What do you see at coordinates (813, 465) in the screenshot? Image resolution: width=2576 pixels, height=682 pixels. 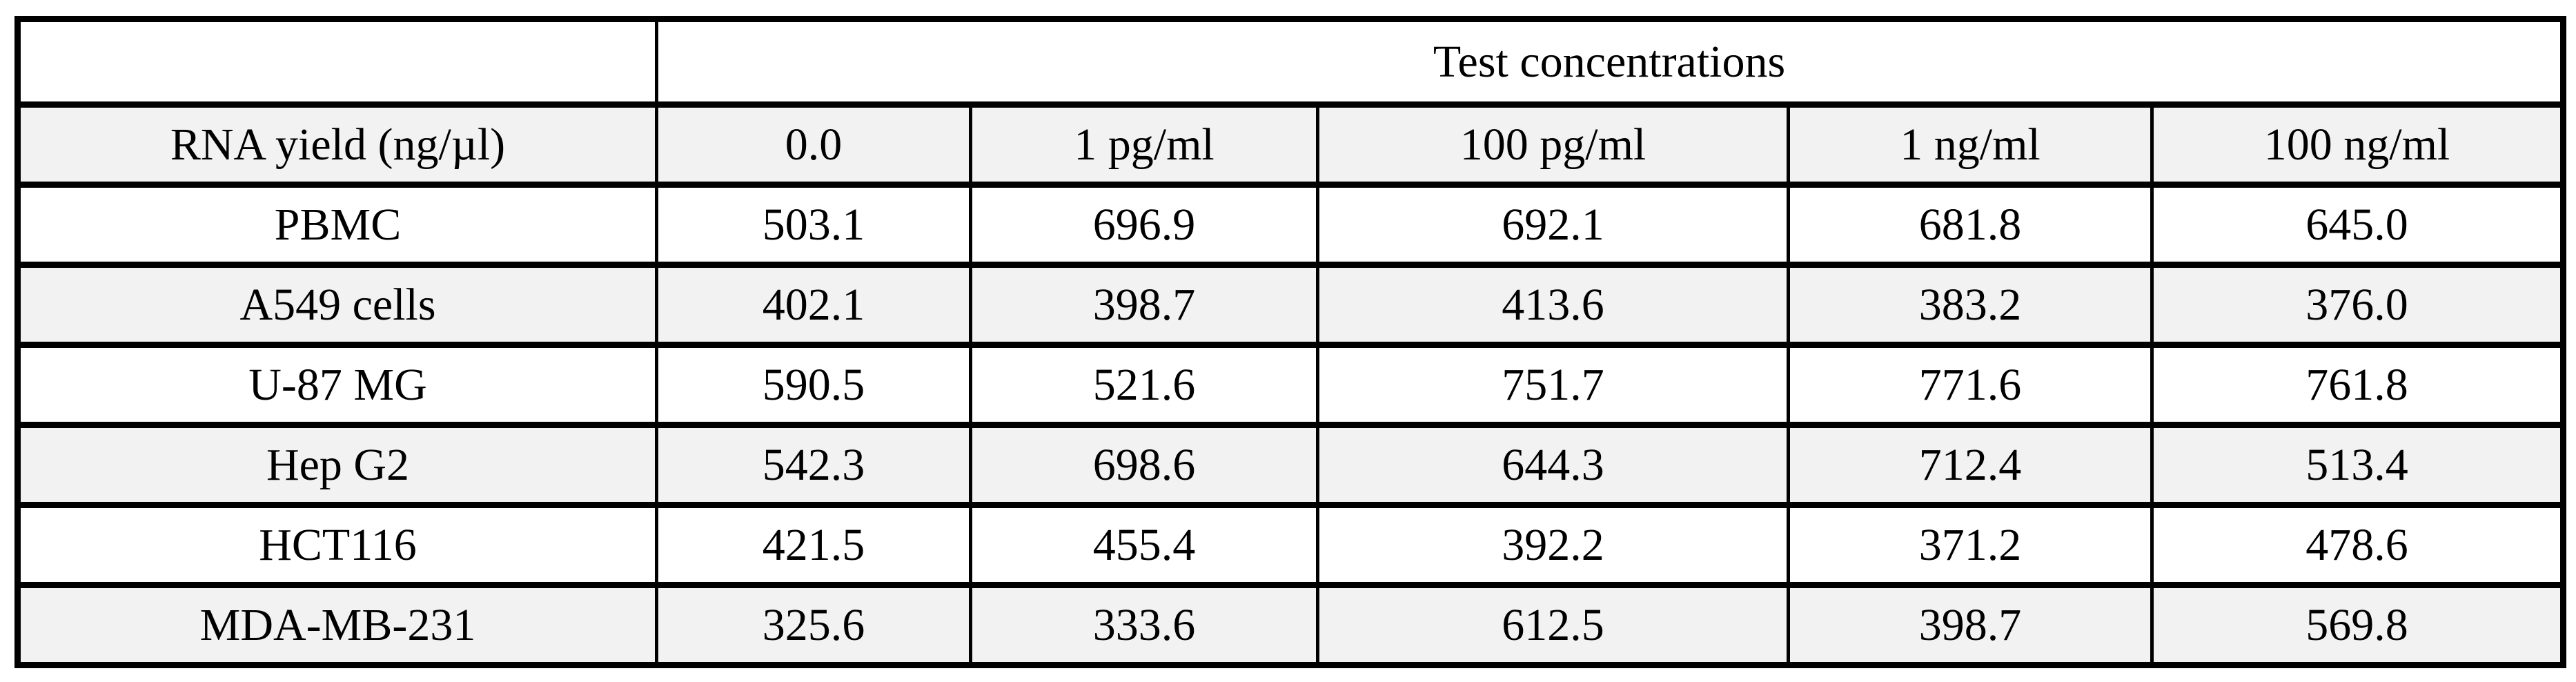 I see `value-cell: 542.3` at bounding box center [813, 465].